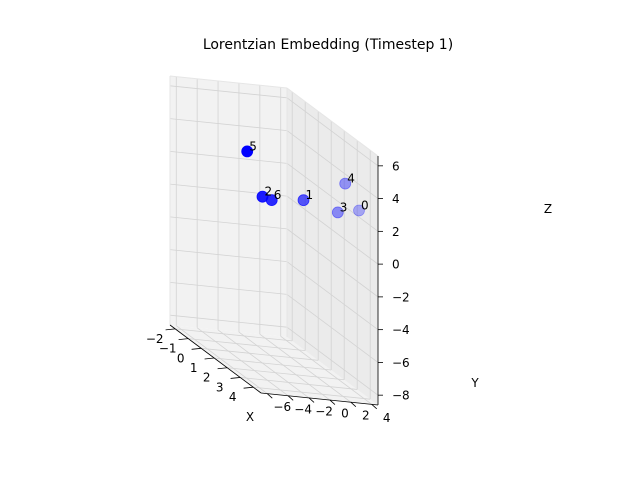 The height and width of the screenshot is (485, 640). What do you see at coordinates (387, 418) in the screenshot?
I see `y-tick-label: 4` at bounding box center [387, 418].